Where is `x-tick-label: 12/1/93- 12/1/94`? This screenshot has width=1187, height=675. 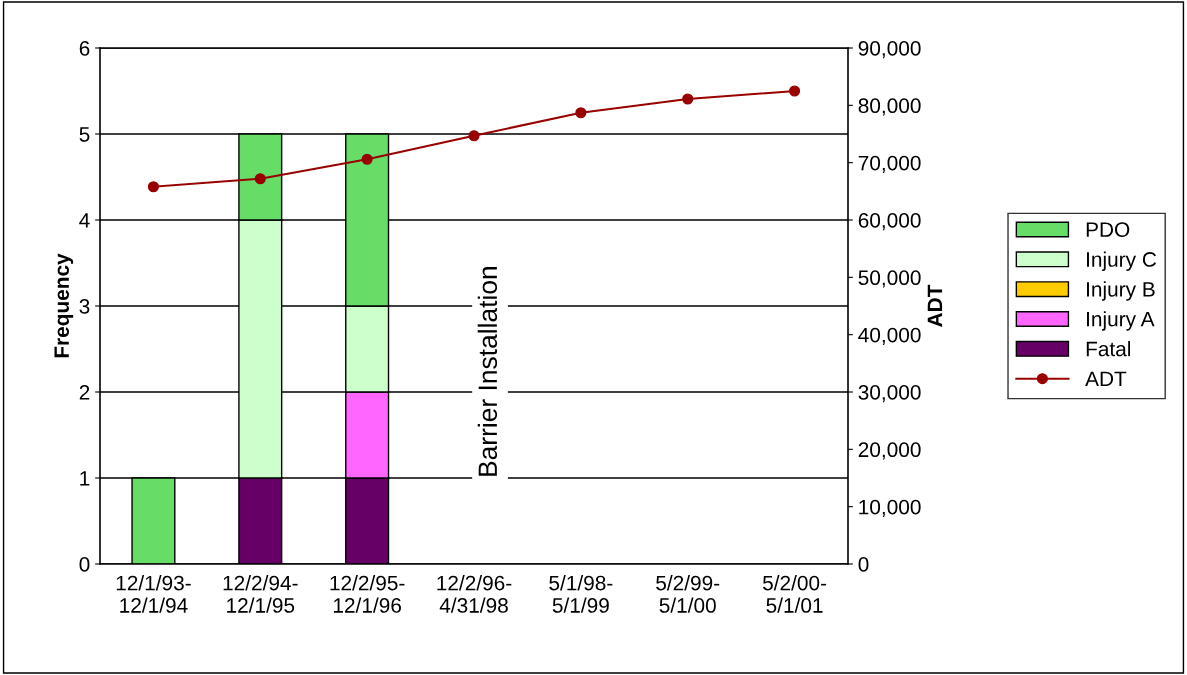
x-tick-label: 12/1/93- 12/1/94 is located at coordinates (153, 594).